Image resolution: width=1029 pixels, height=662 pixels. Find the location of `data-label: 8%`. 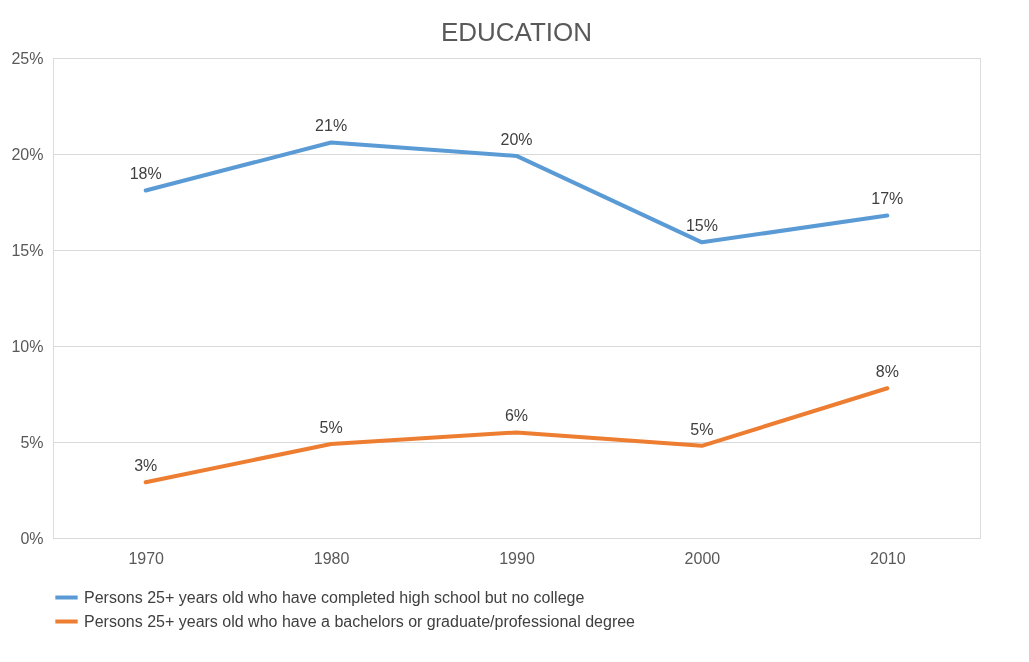

data-label: 8% is located at coordinates (887, 372).